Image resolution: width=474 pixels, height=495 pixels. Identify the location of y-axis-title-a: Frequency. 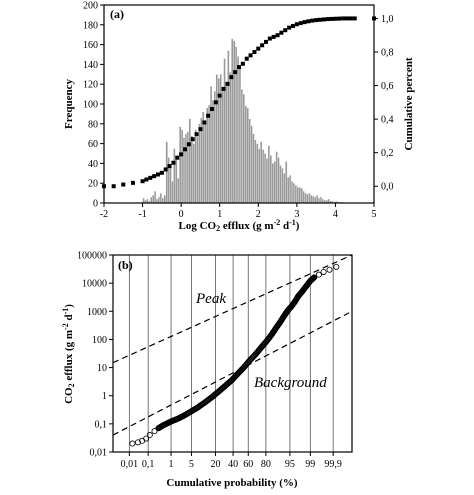
(69, 104).